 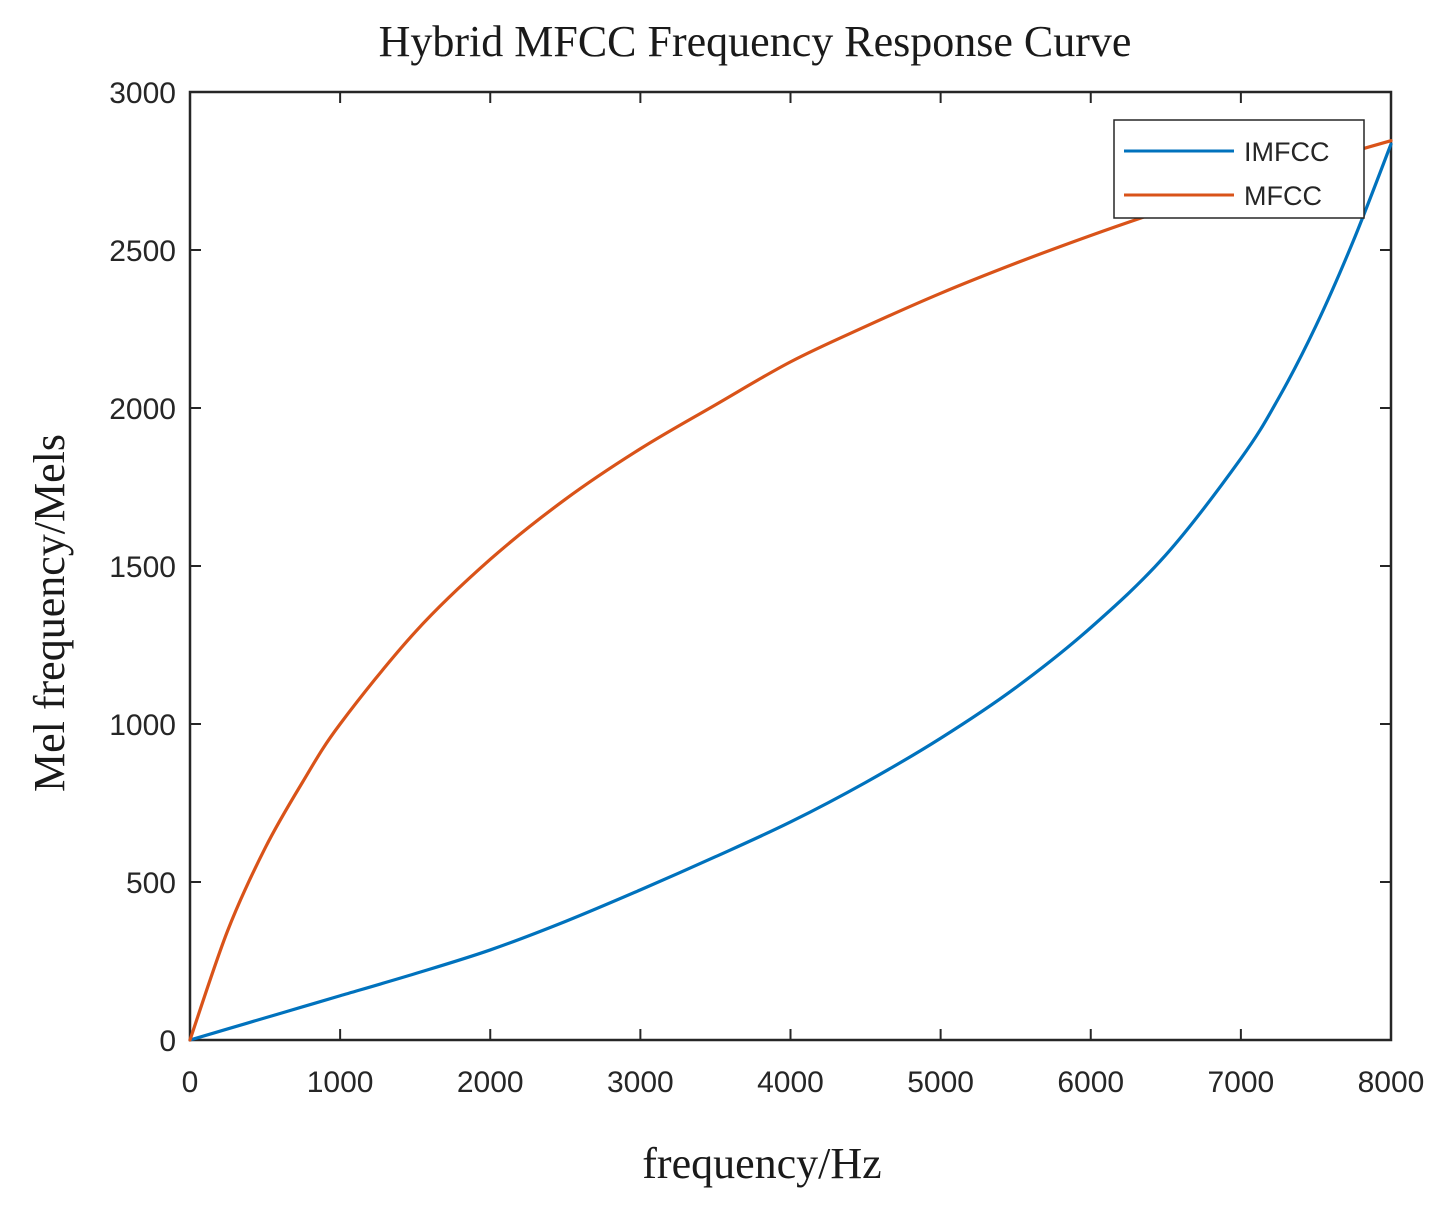 What do you see at coordinates (1391, 1082) in the screenshot?
I see `x-tick-label: 8000` at bounding box center [1391, 1082].